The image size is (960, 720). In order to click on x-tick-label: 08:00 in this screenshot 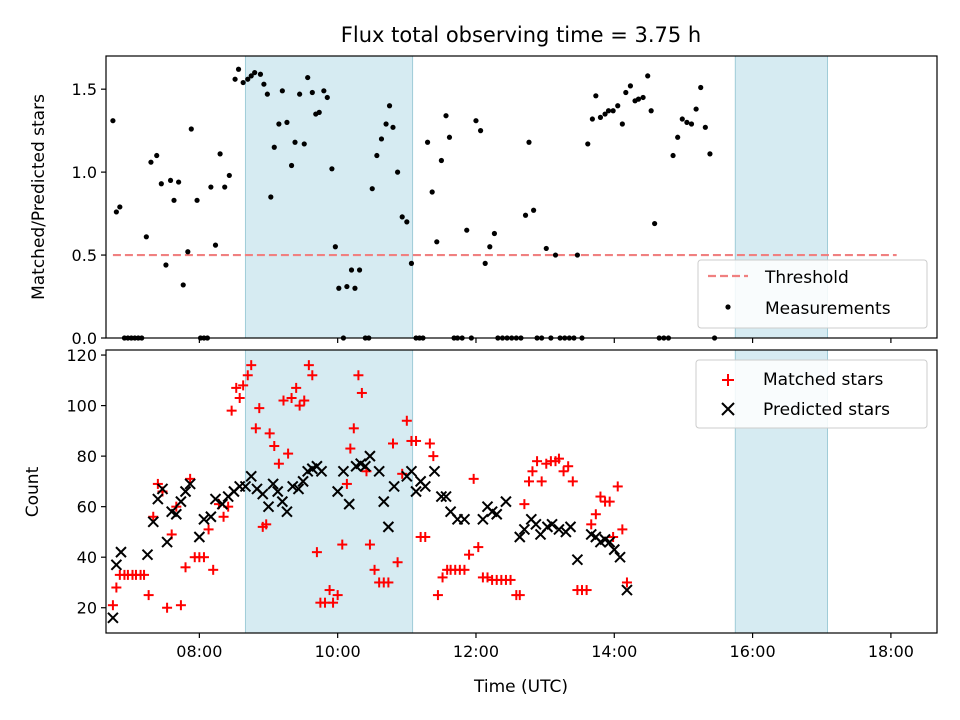, I will do `click(199, 651)`.